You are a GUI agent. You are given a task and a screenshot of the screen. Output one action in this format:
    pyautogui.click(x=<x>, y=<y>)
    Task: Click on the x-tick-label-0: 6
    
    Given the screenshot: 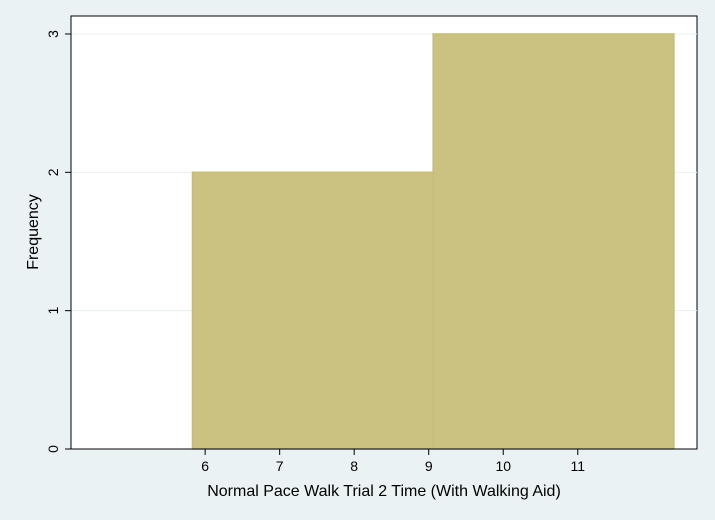 What is the action you would take?
    pyautogui.click(x=205, y=466)
    